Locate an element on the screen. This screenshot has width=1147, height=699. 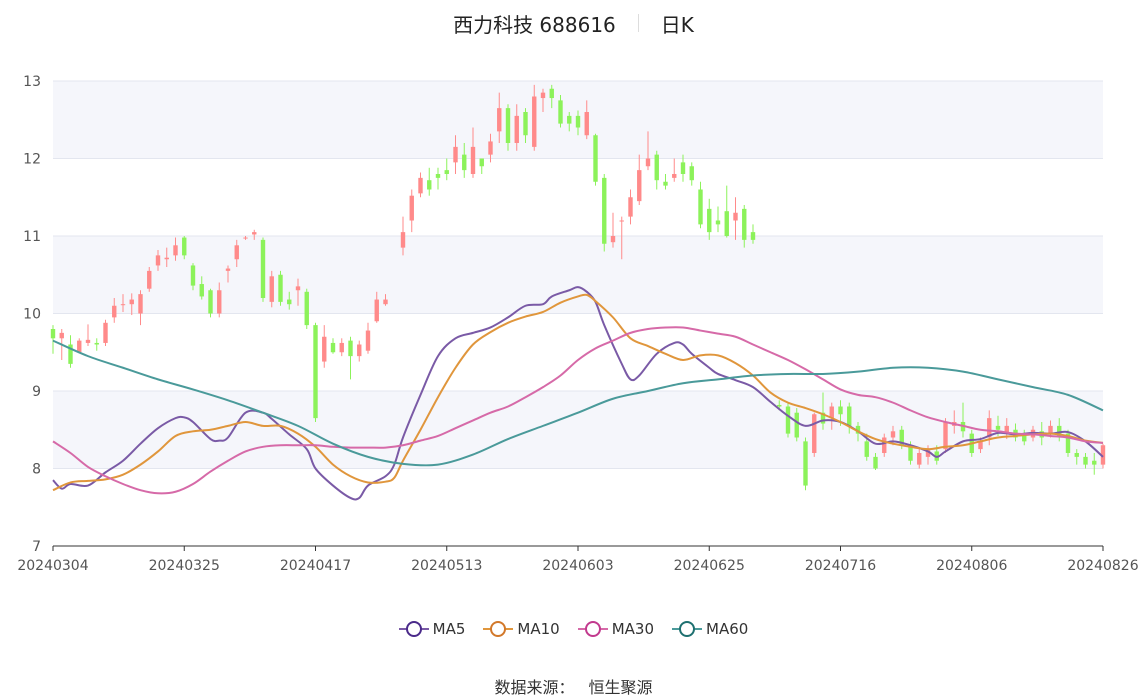
legend-item-ma60: MA60 is located at coordinates (710, 629).